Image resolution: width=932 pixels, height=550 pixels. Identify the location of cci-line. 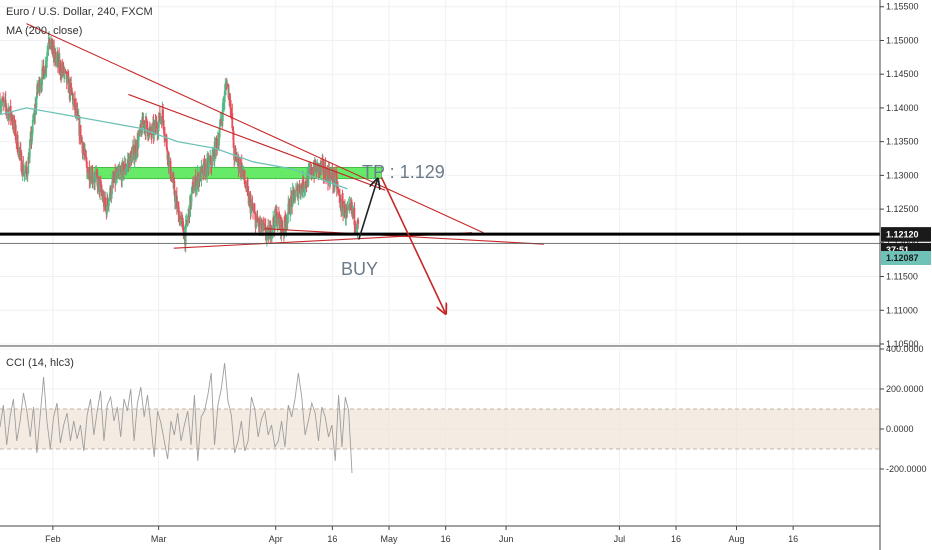
(176, 418).